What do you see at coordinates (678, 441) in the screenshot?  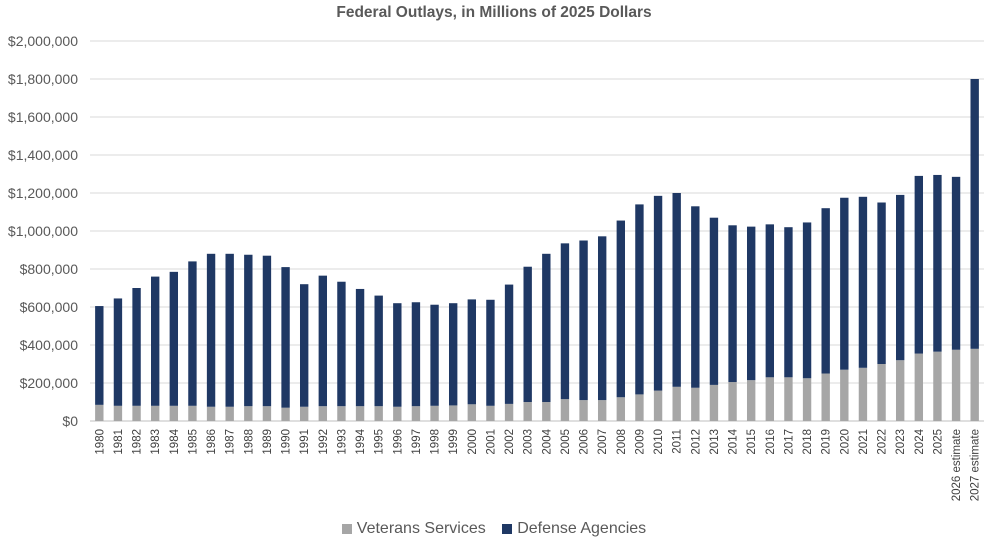 I see `x-tick-label: 2011` at bounding box center [678, 441].